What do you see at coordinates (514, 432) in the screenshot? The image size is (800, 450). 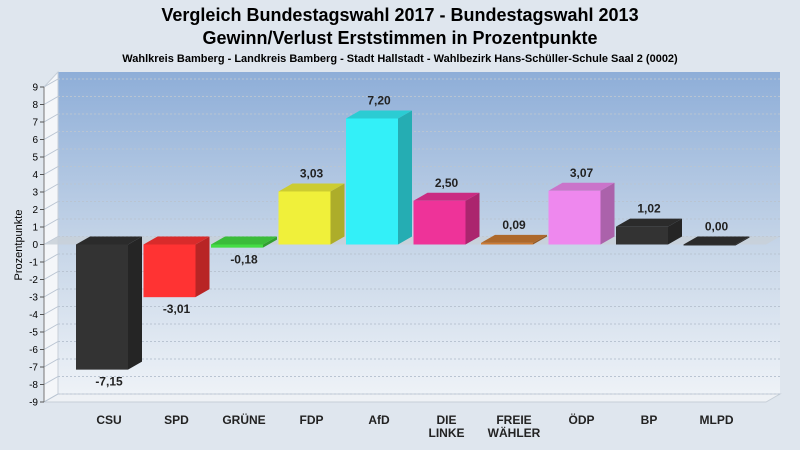 I see `category-label: WÄHLER` at bounding box center [514, 432].